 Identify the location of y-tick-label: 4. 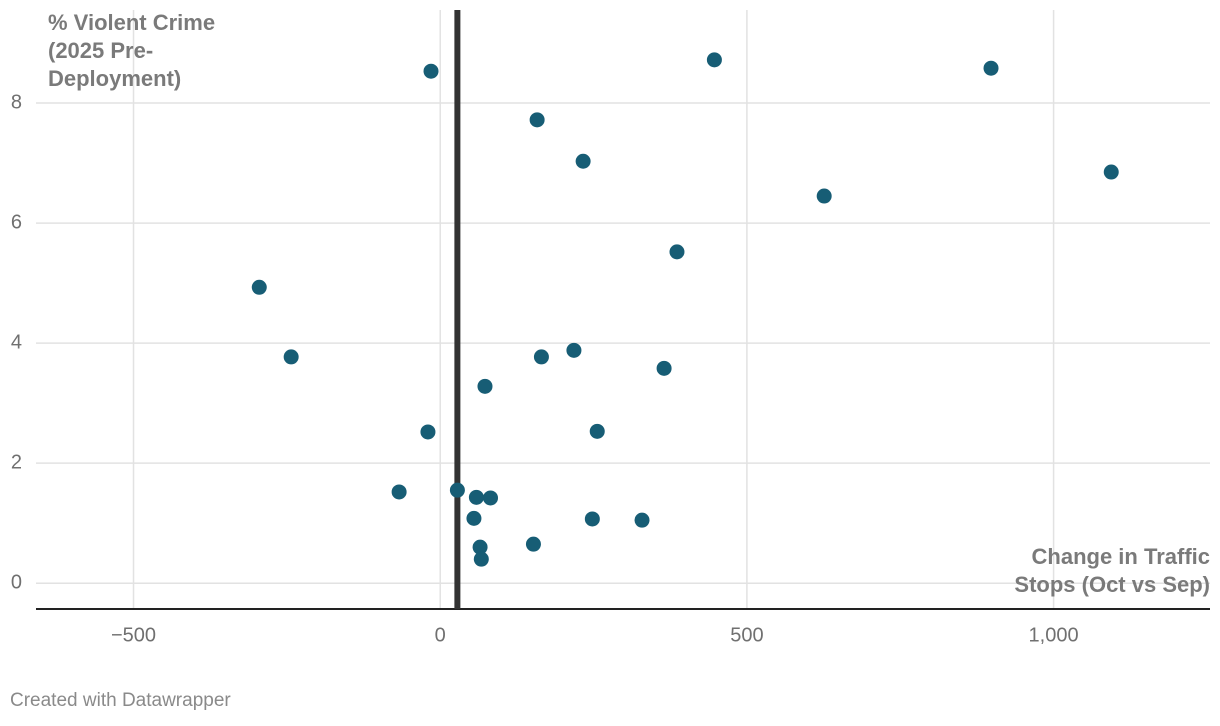
(16, 342).